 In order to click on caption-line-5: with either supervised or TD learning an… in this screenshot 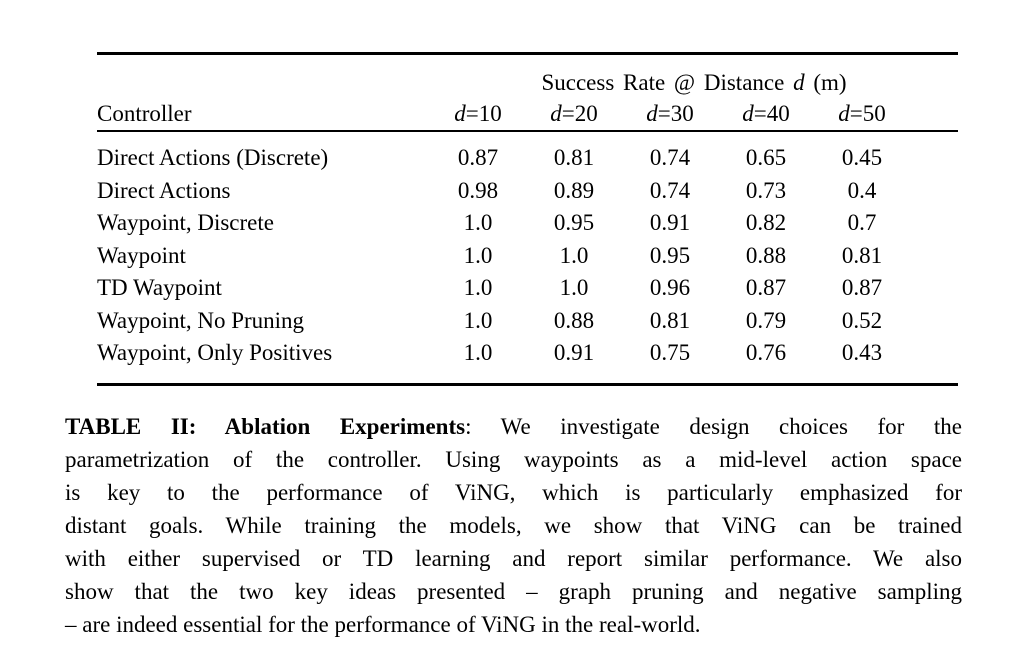, I will do `click(513, 558)`.